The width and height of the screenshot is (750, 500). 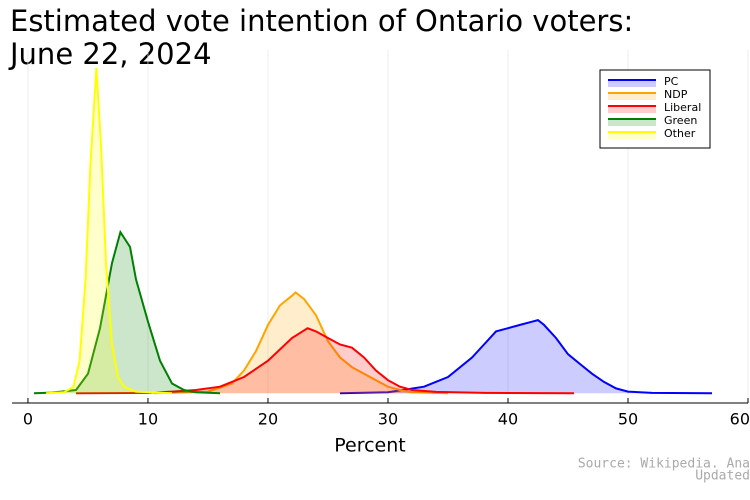 What do you see at coordinates (148, 419) in the screenshot?
I see `x-tick-label: 10` at bounding box center [148, 419].